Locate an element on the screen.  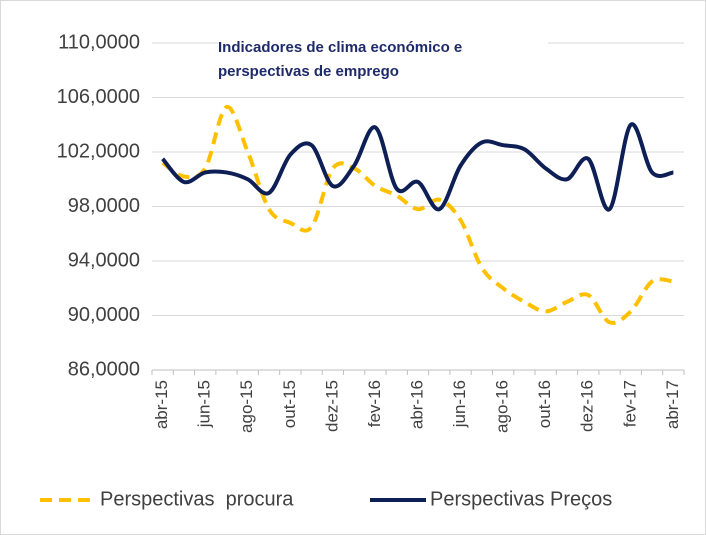
legend-label: Perspectivas Preços is located at coordinates (521, 499).